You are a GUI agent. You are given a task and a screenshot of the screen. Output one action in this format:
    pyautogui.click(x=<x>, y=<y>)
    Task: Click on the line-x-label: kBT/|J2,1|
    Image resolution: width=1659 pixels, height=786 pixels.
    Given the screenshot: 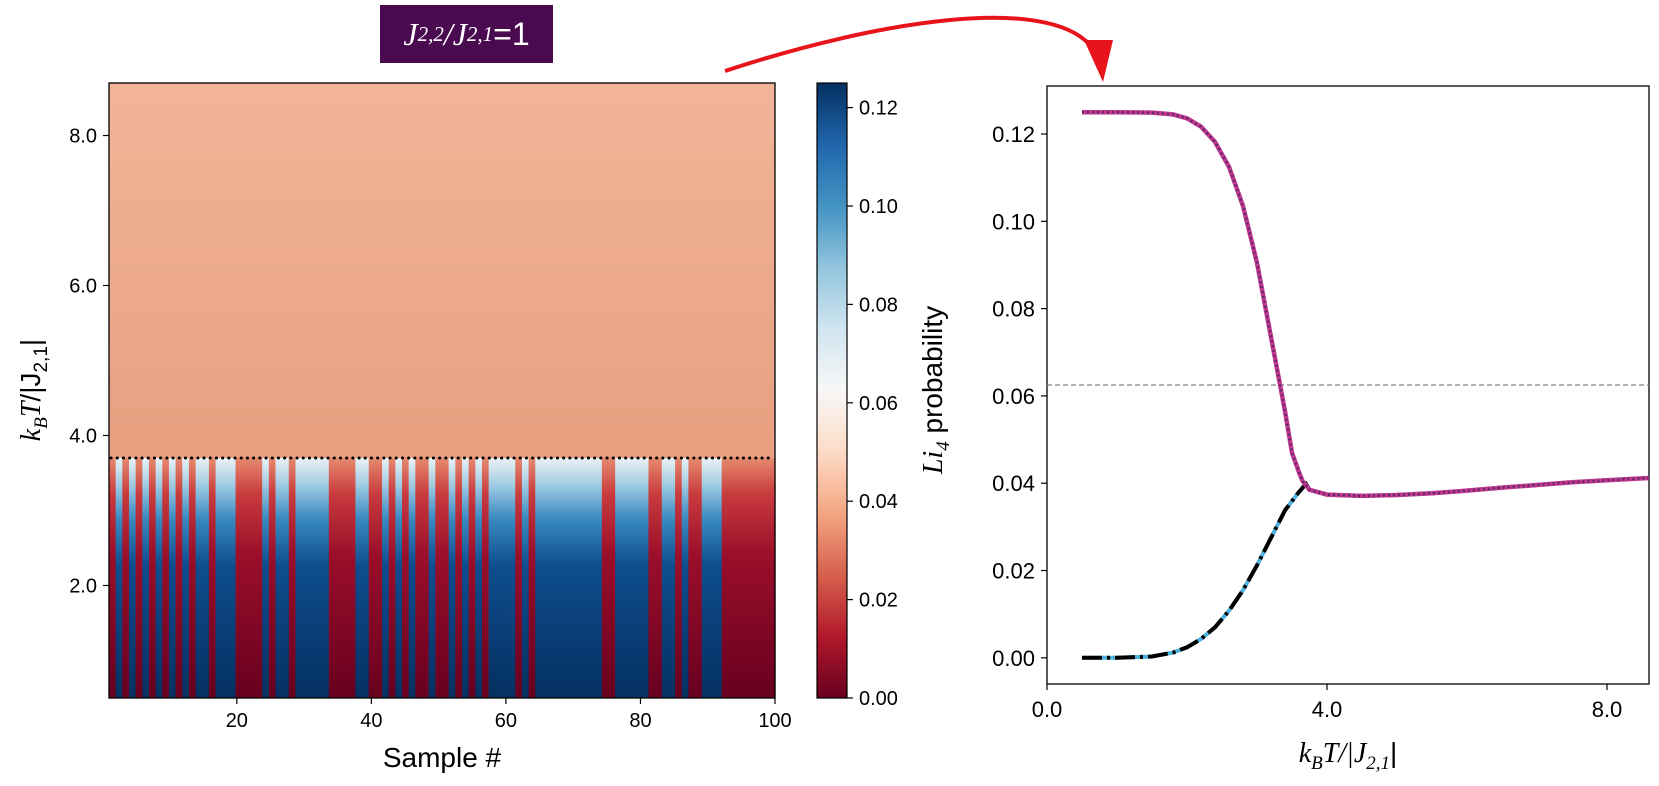 What is the action you would take?
    pyautogui.click(x=1348, y=755)
    